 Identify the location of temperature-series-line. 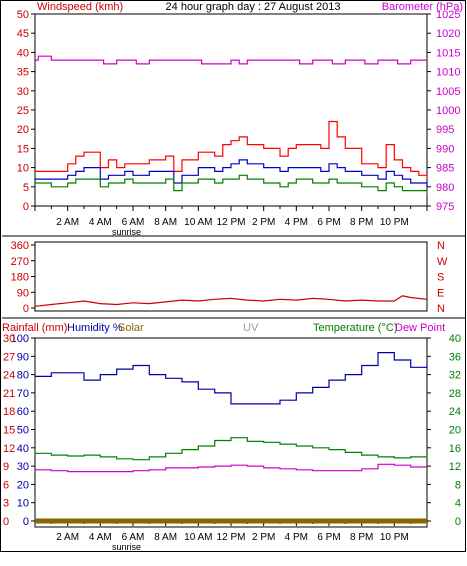
(231, 449).